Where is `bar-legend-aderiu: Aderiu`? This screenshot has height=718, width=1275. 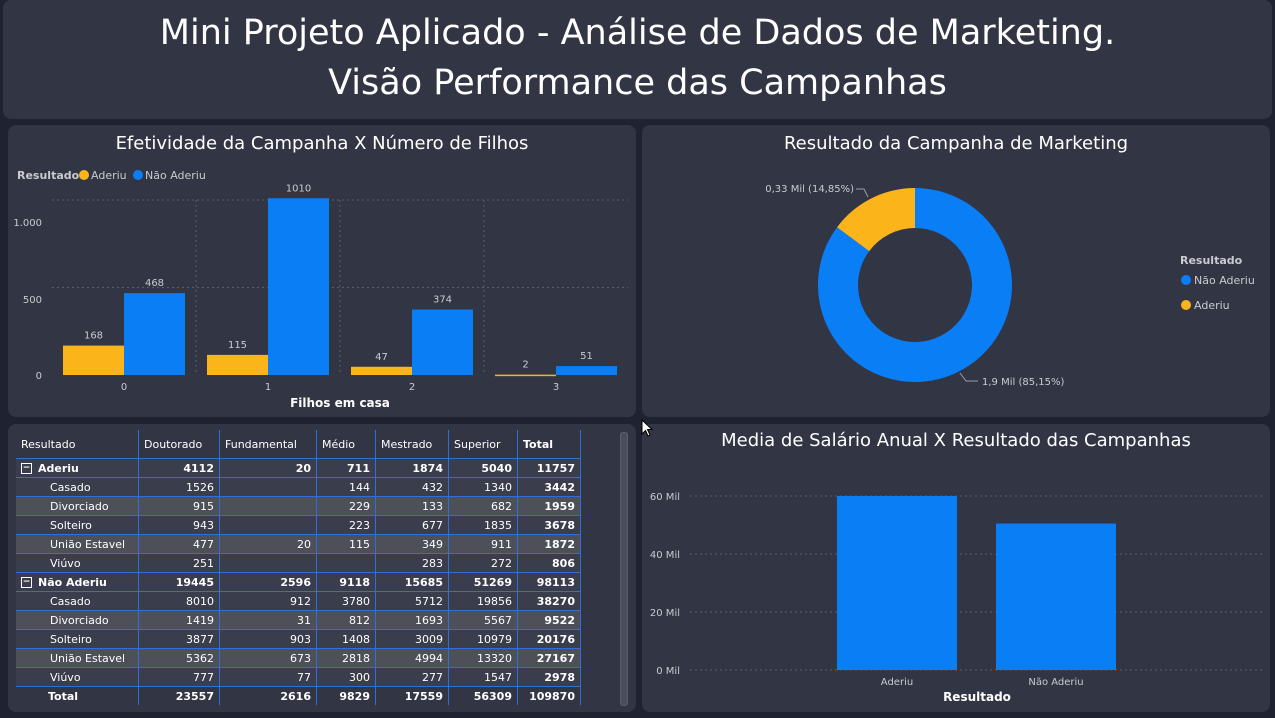 bar-legend-aderiu: Aderiu is located at coordinates (109, 175).